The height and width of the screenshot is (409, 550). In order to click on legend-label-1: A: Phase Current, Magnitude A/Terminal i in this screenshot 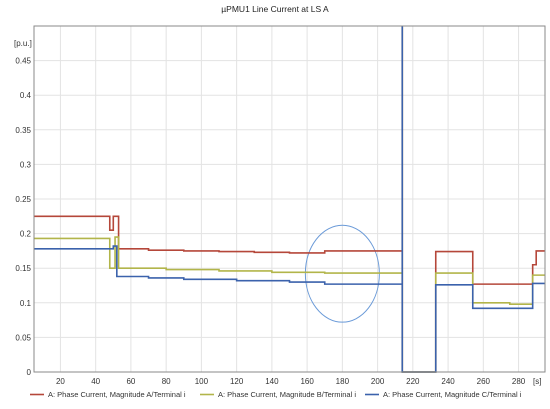, I will do `click(117, 394)`.